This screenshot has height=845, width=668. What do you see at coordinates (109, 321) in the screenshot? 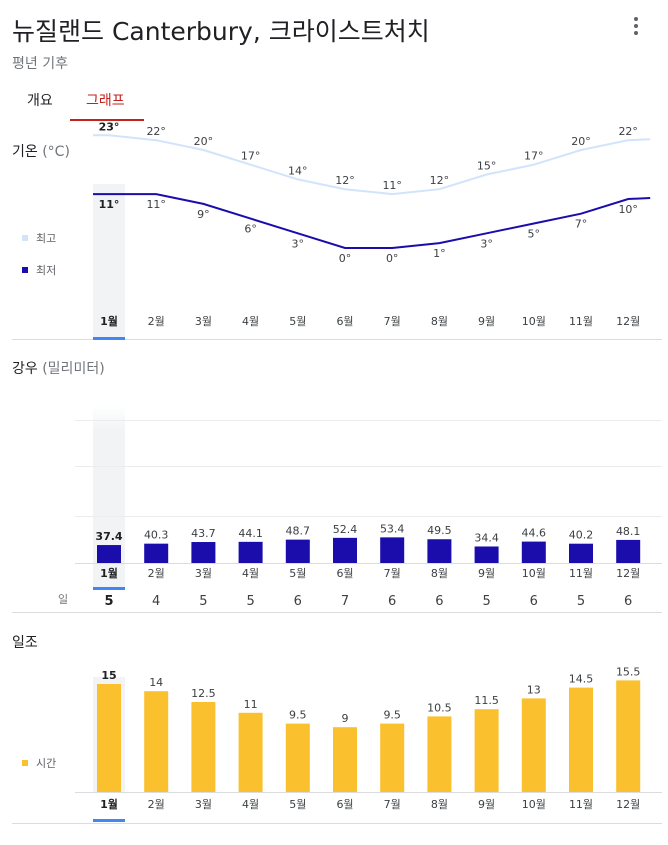
I see `temp-month-label: 1월` at bounding box center [109, 321].